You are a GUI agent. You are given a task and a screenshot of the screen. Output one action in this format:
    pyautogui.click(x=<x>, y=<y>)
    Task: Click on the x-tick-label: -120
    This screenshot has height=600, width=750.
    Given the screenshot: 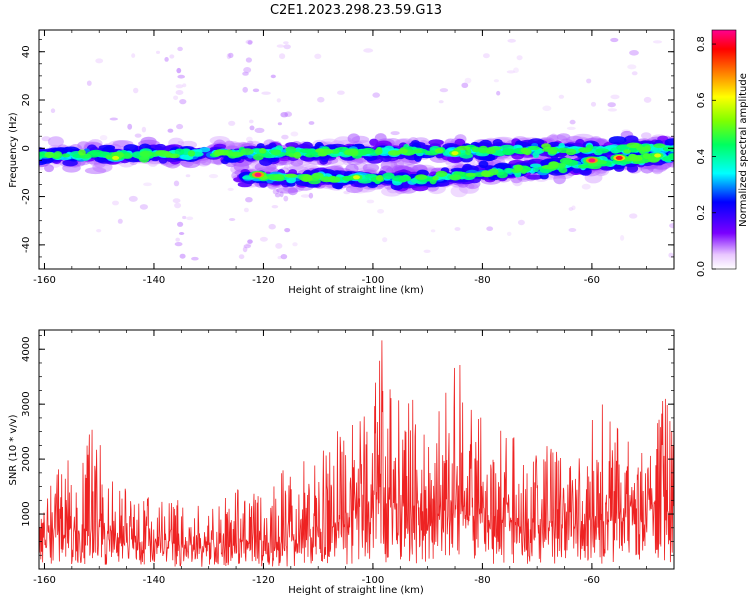 What is the action you would take?
    pyautogui.click(x=263, y=280)
    